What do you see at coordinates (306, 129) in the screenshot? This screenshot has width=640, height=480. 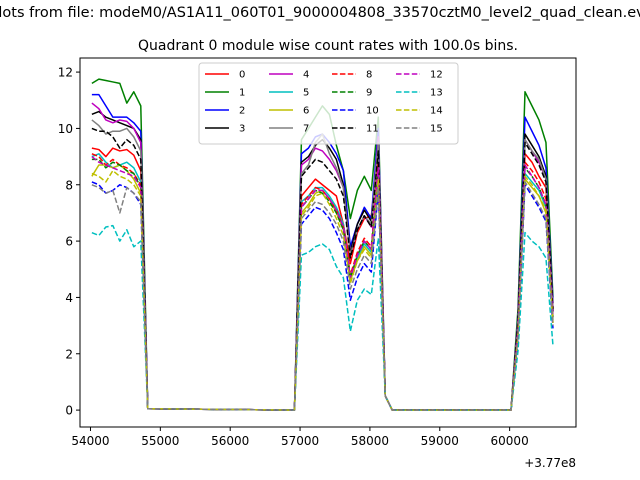 I see `legend-label-7: 7` at bounding box center [306, 129].